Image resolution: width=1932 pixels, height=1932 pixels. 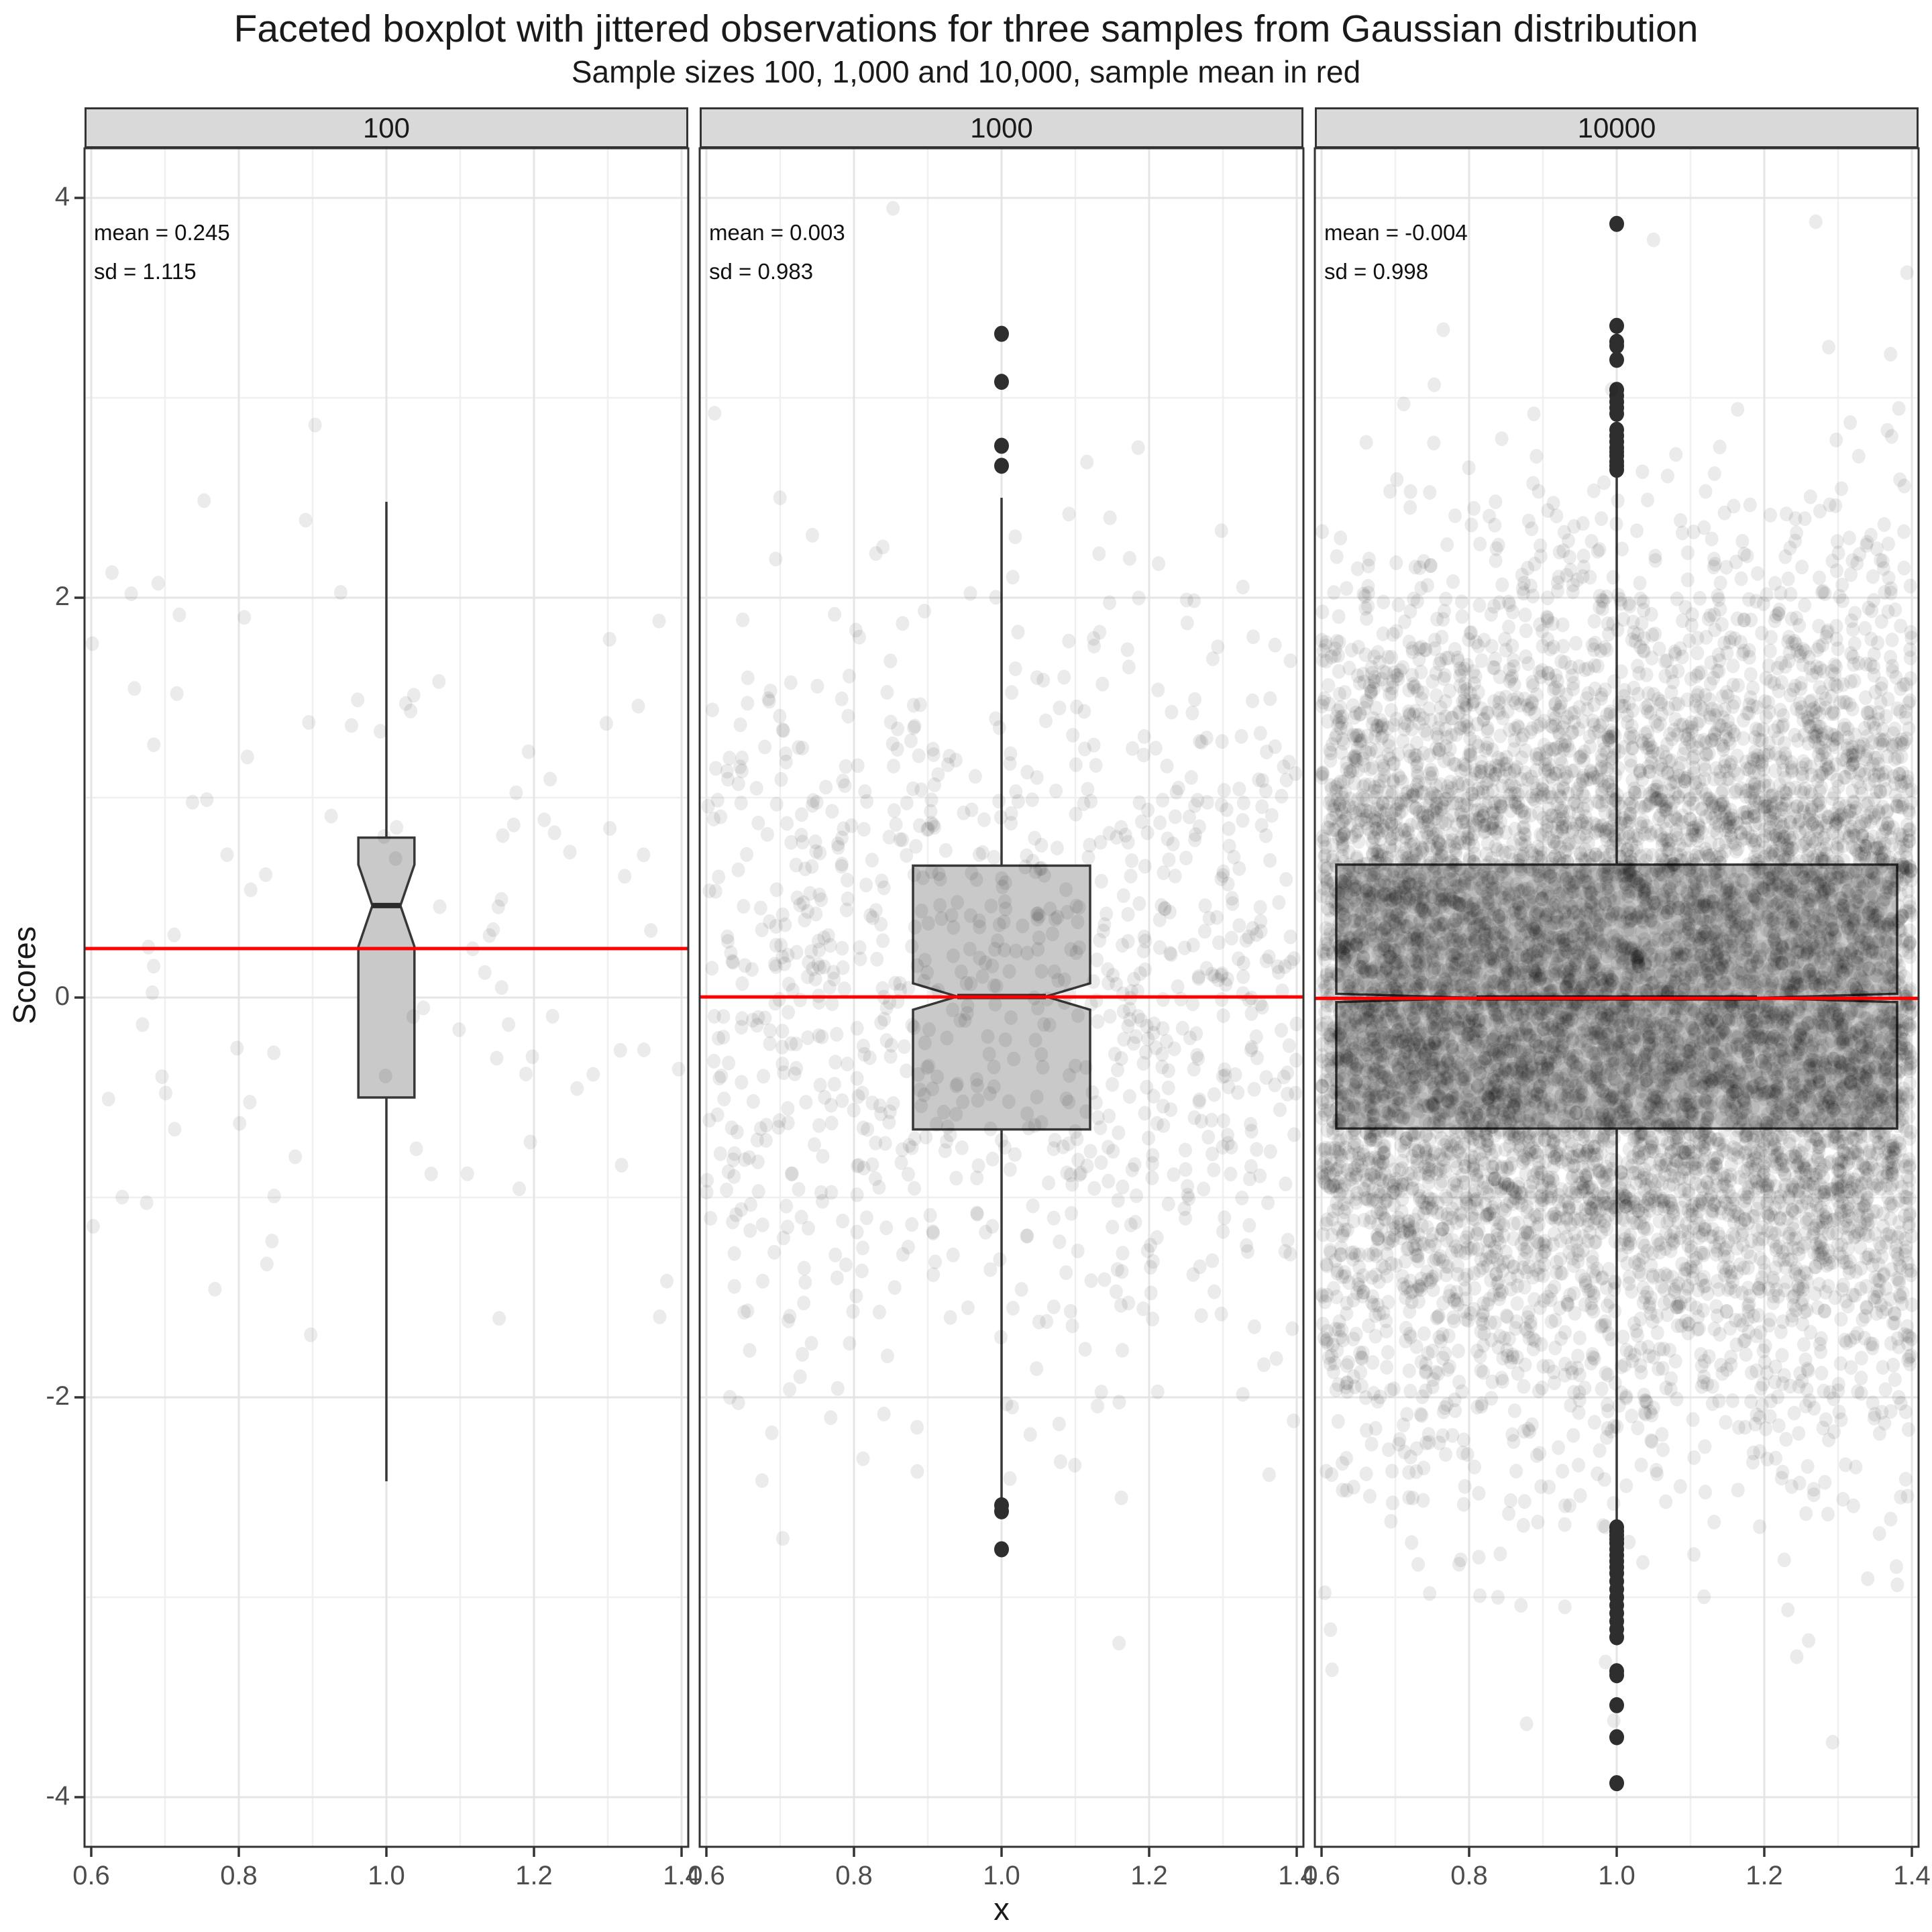 I want to click on y-tick-label: 2, so click(x=62, y=596).